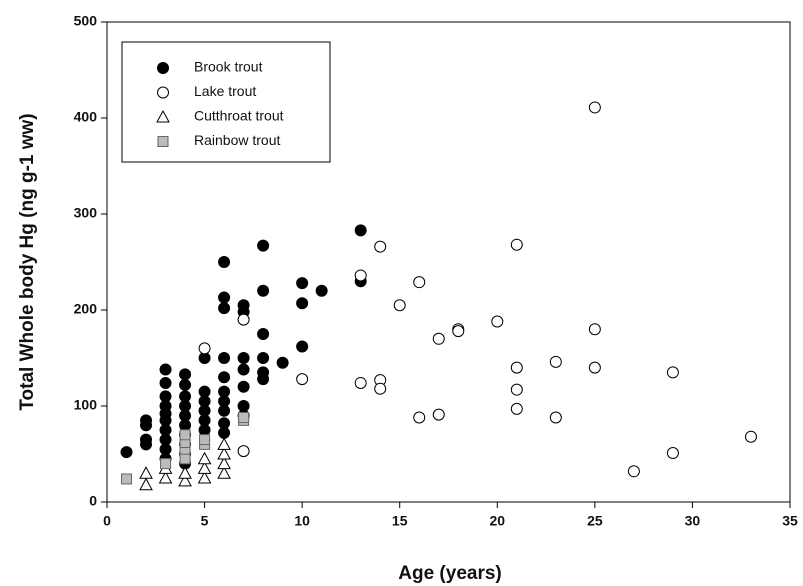 This screenshot has width=803, height=586. What do you see at coordinates (497, 521) in the screenshot?
I see `x-tick-label: 20` at bounding box center [497, 521].